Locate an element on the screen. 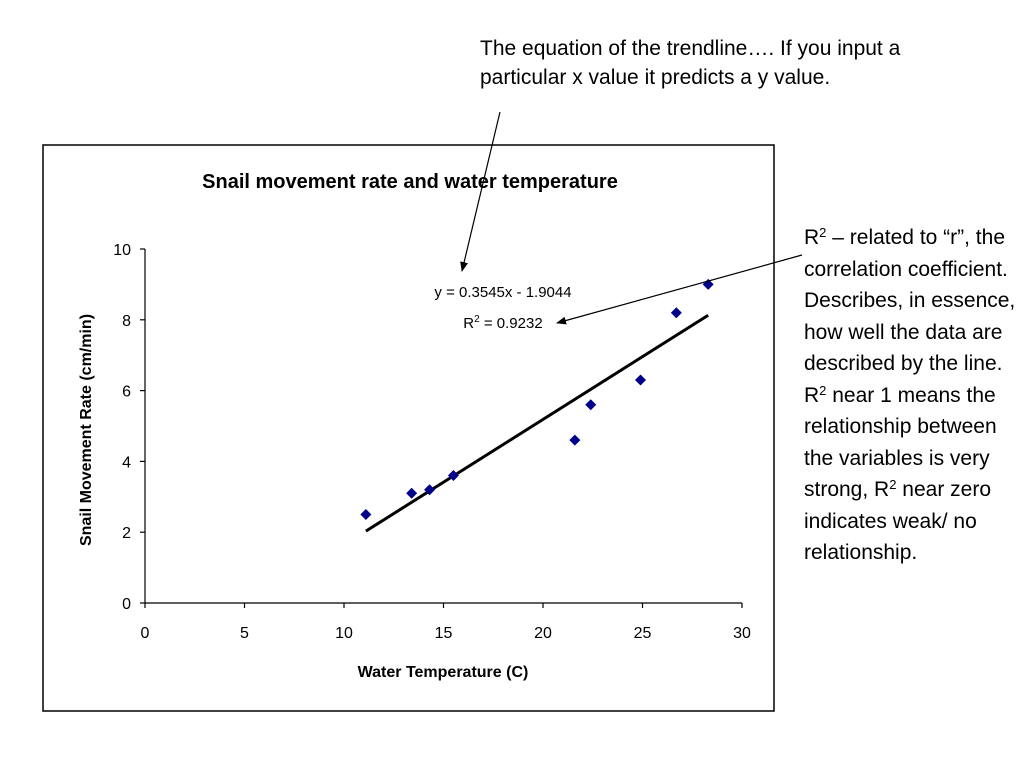 The width and height of the screenshot is (1024, 768). y-tick-label: 8 is located at coordinates (126, 321).